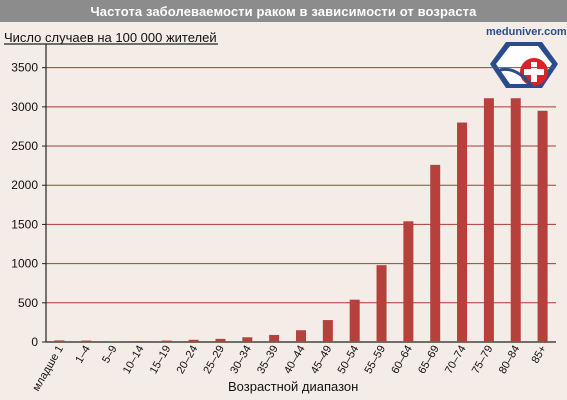 This screenshot has width=567, height=400. What do you see at coordinates (83, 355) in the screenshot?
I see `x-tick-label: 1–4` at bounding box center [83, 355].